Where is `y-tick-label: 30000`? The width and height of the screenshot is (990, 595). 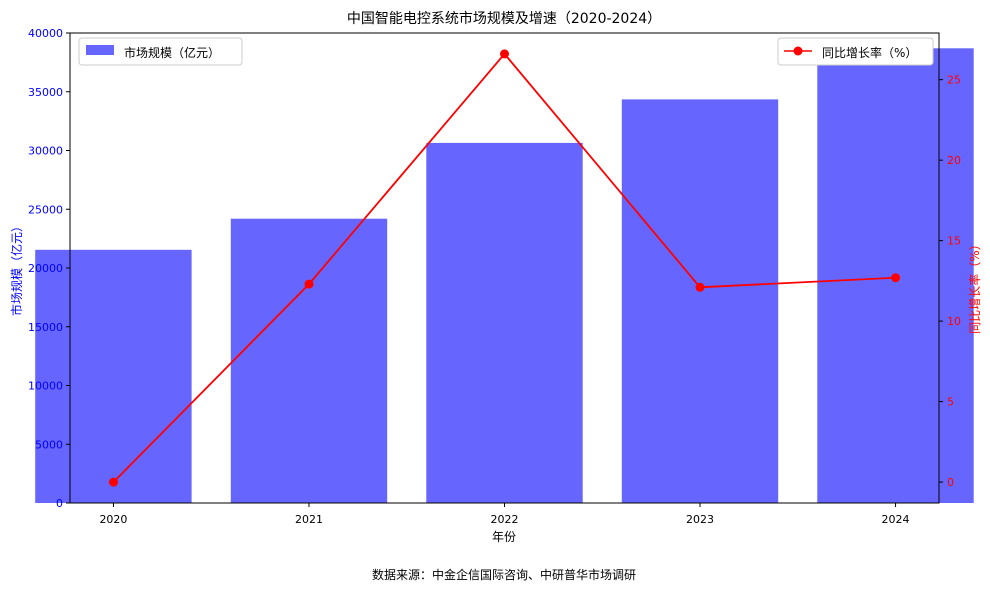
y-tick-label: 30000 is located at coordinates (45, 151).